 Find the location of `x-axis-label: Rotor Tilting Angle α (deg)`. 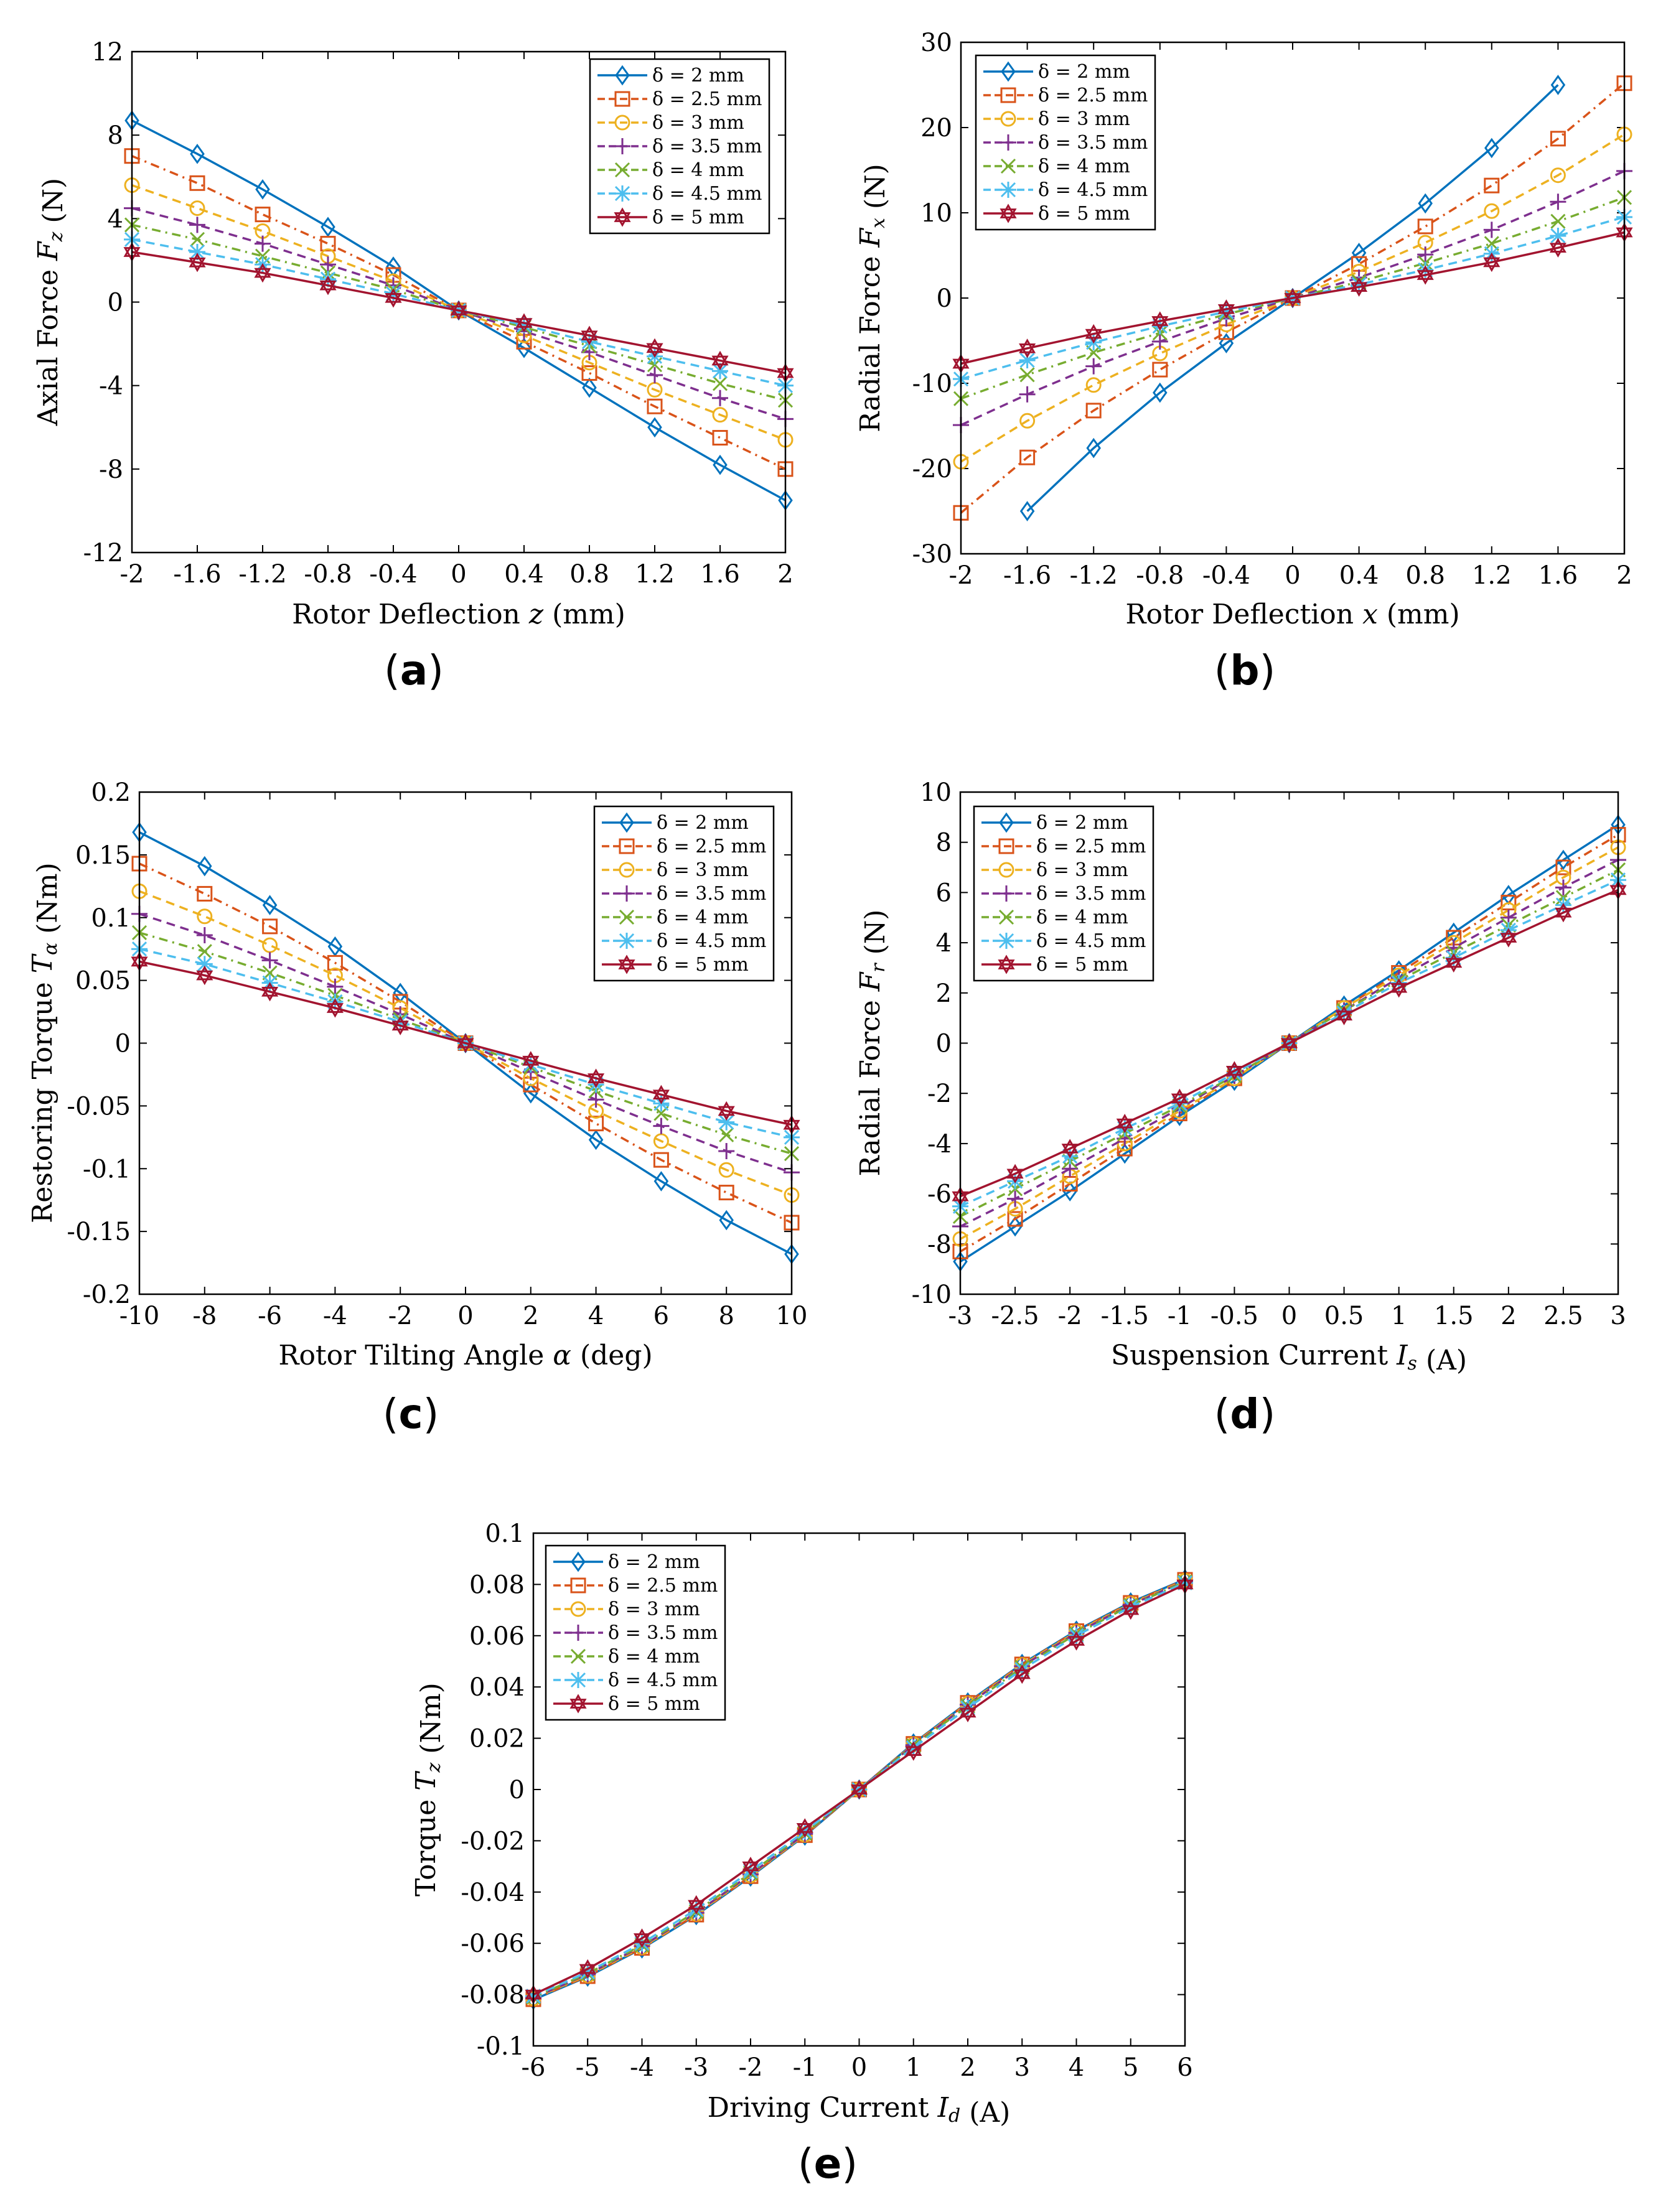

x-axis-label: Rotor Tilting Angle α (deg) is located at coordinates (465, 1356).